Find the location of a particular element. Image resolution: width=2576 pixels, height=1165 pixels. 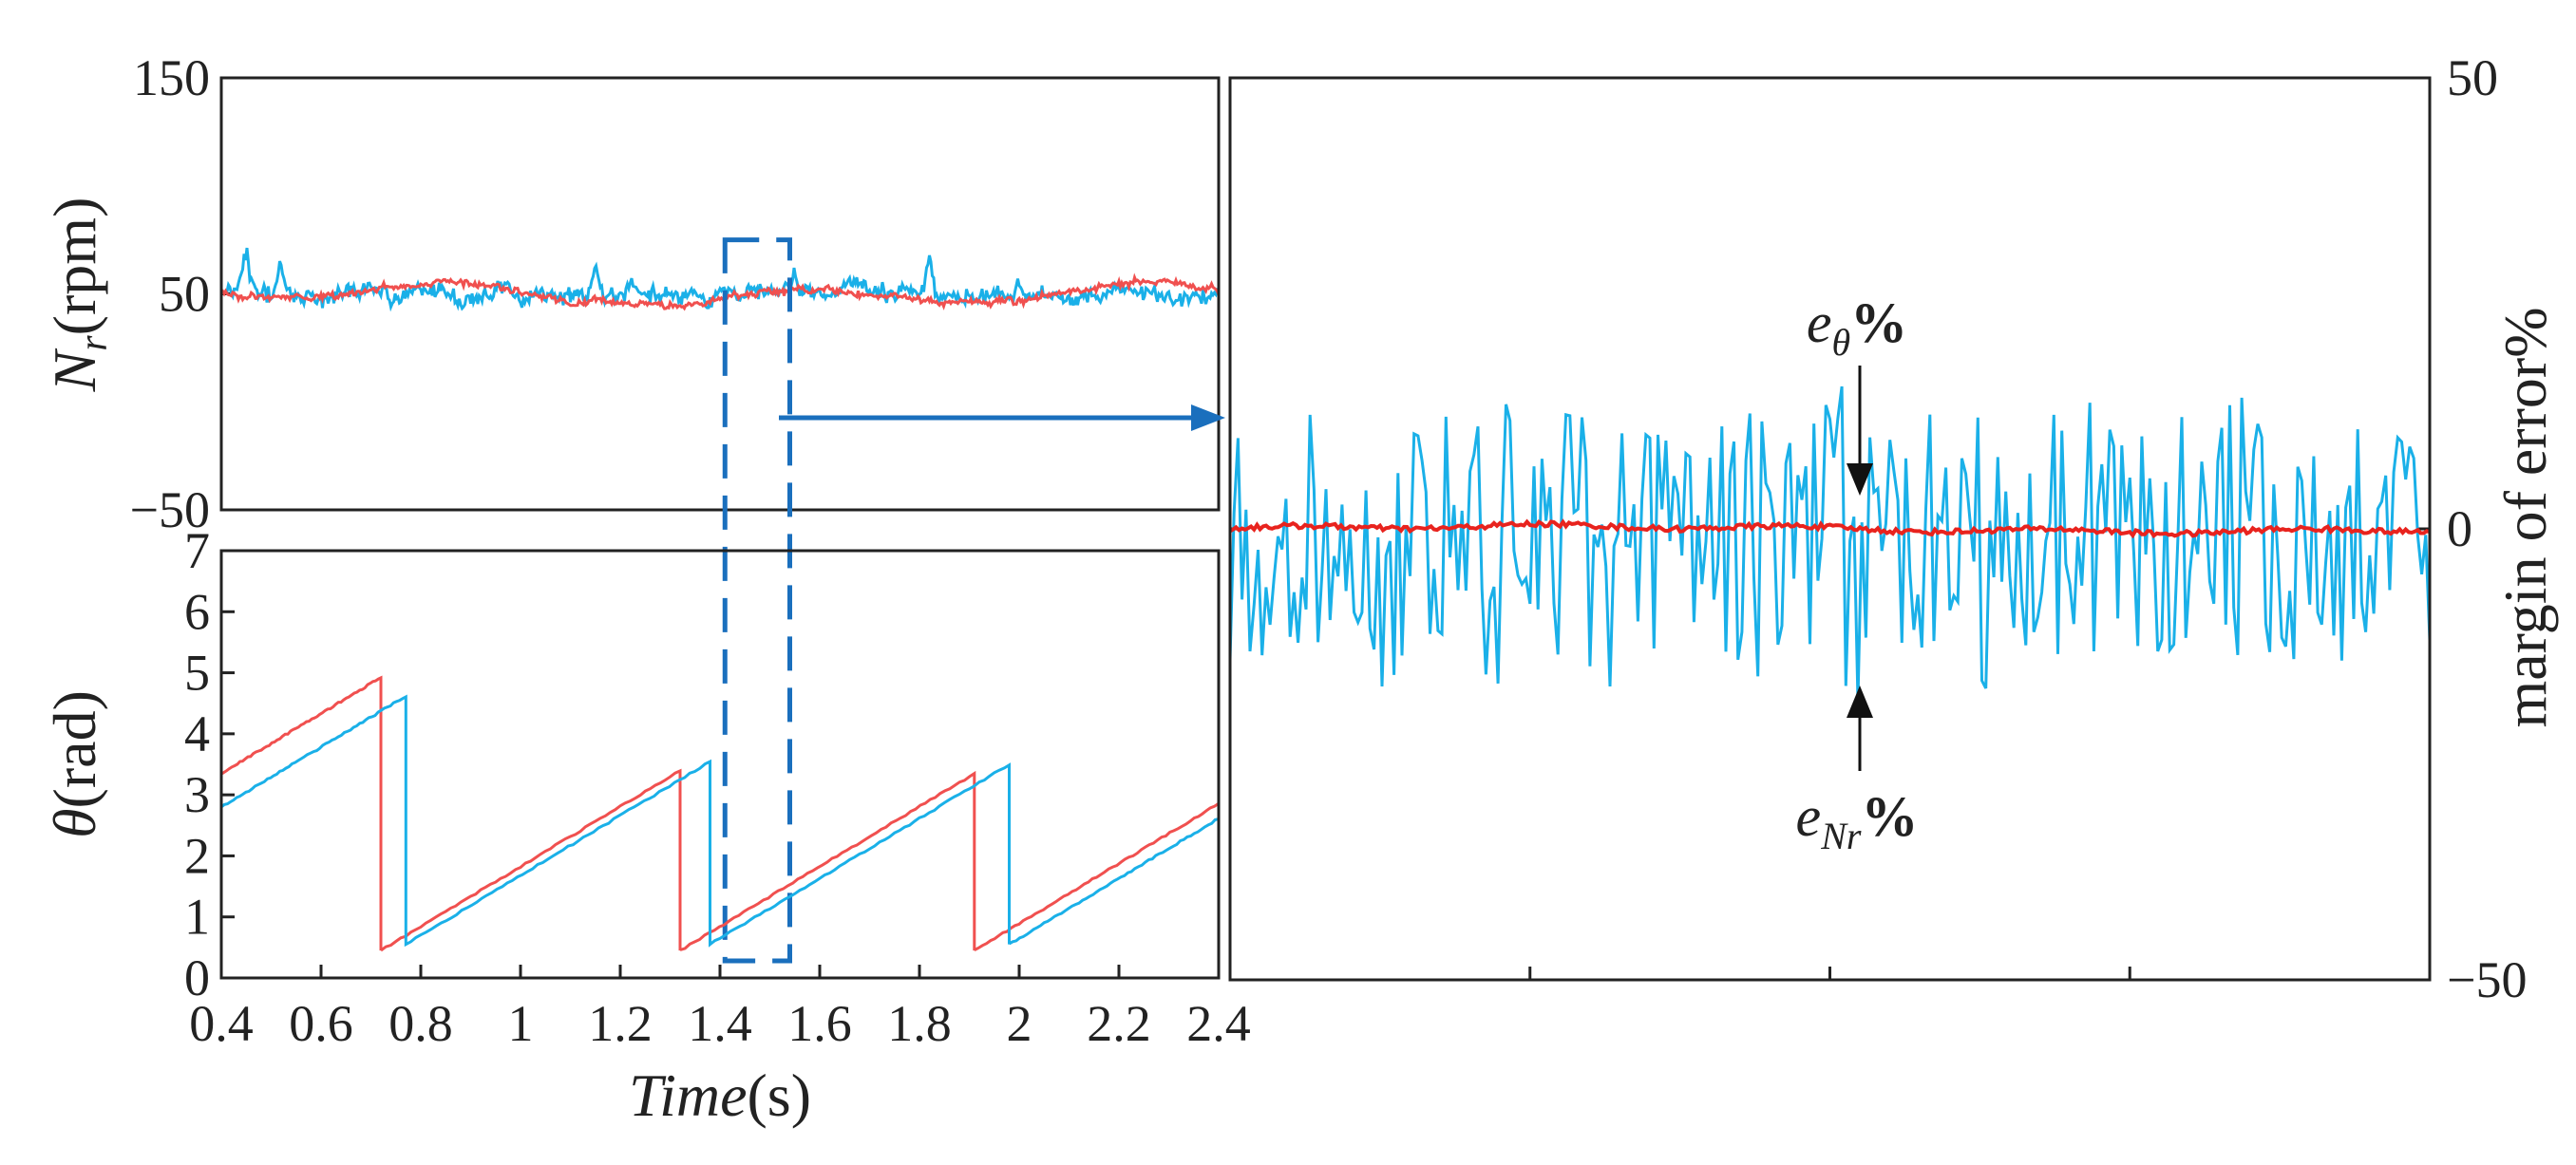

angle-y-label: θ(rad) is located at coordinates (74, 764).